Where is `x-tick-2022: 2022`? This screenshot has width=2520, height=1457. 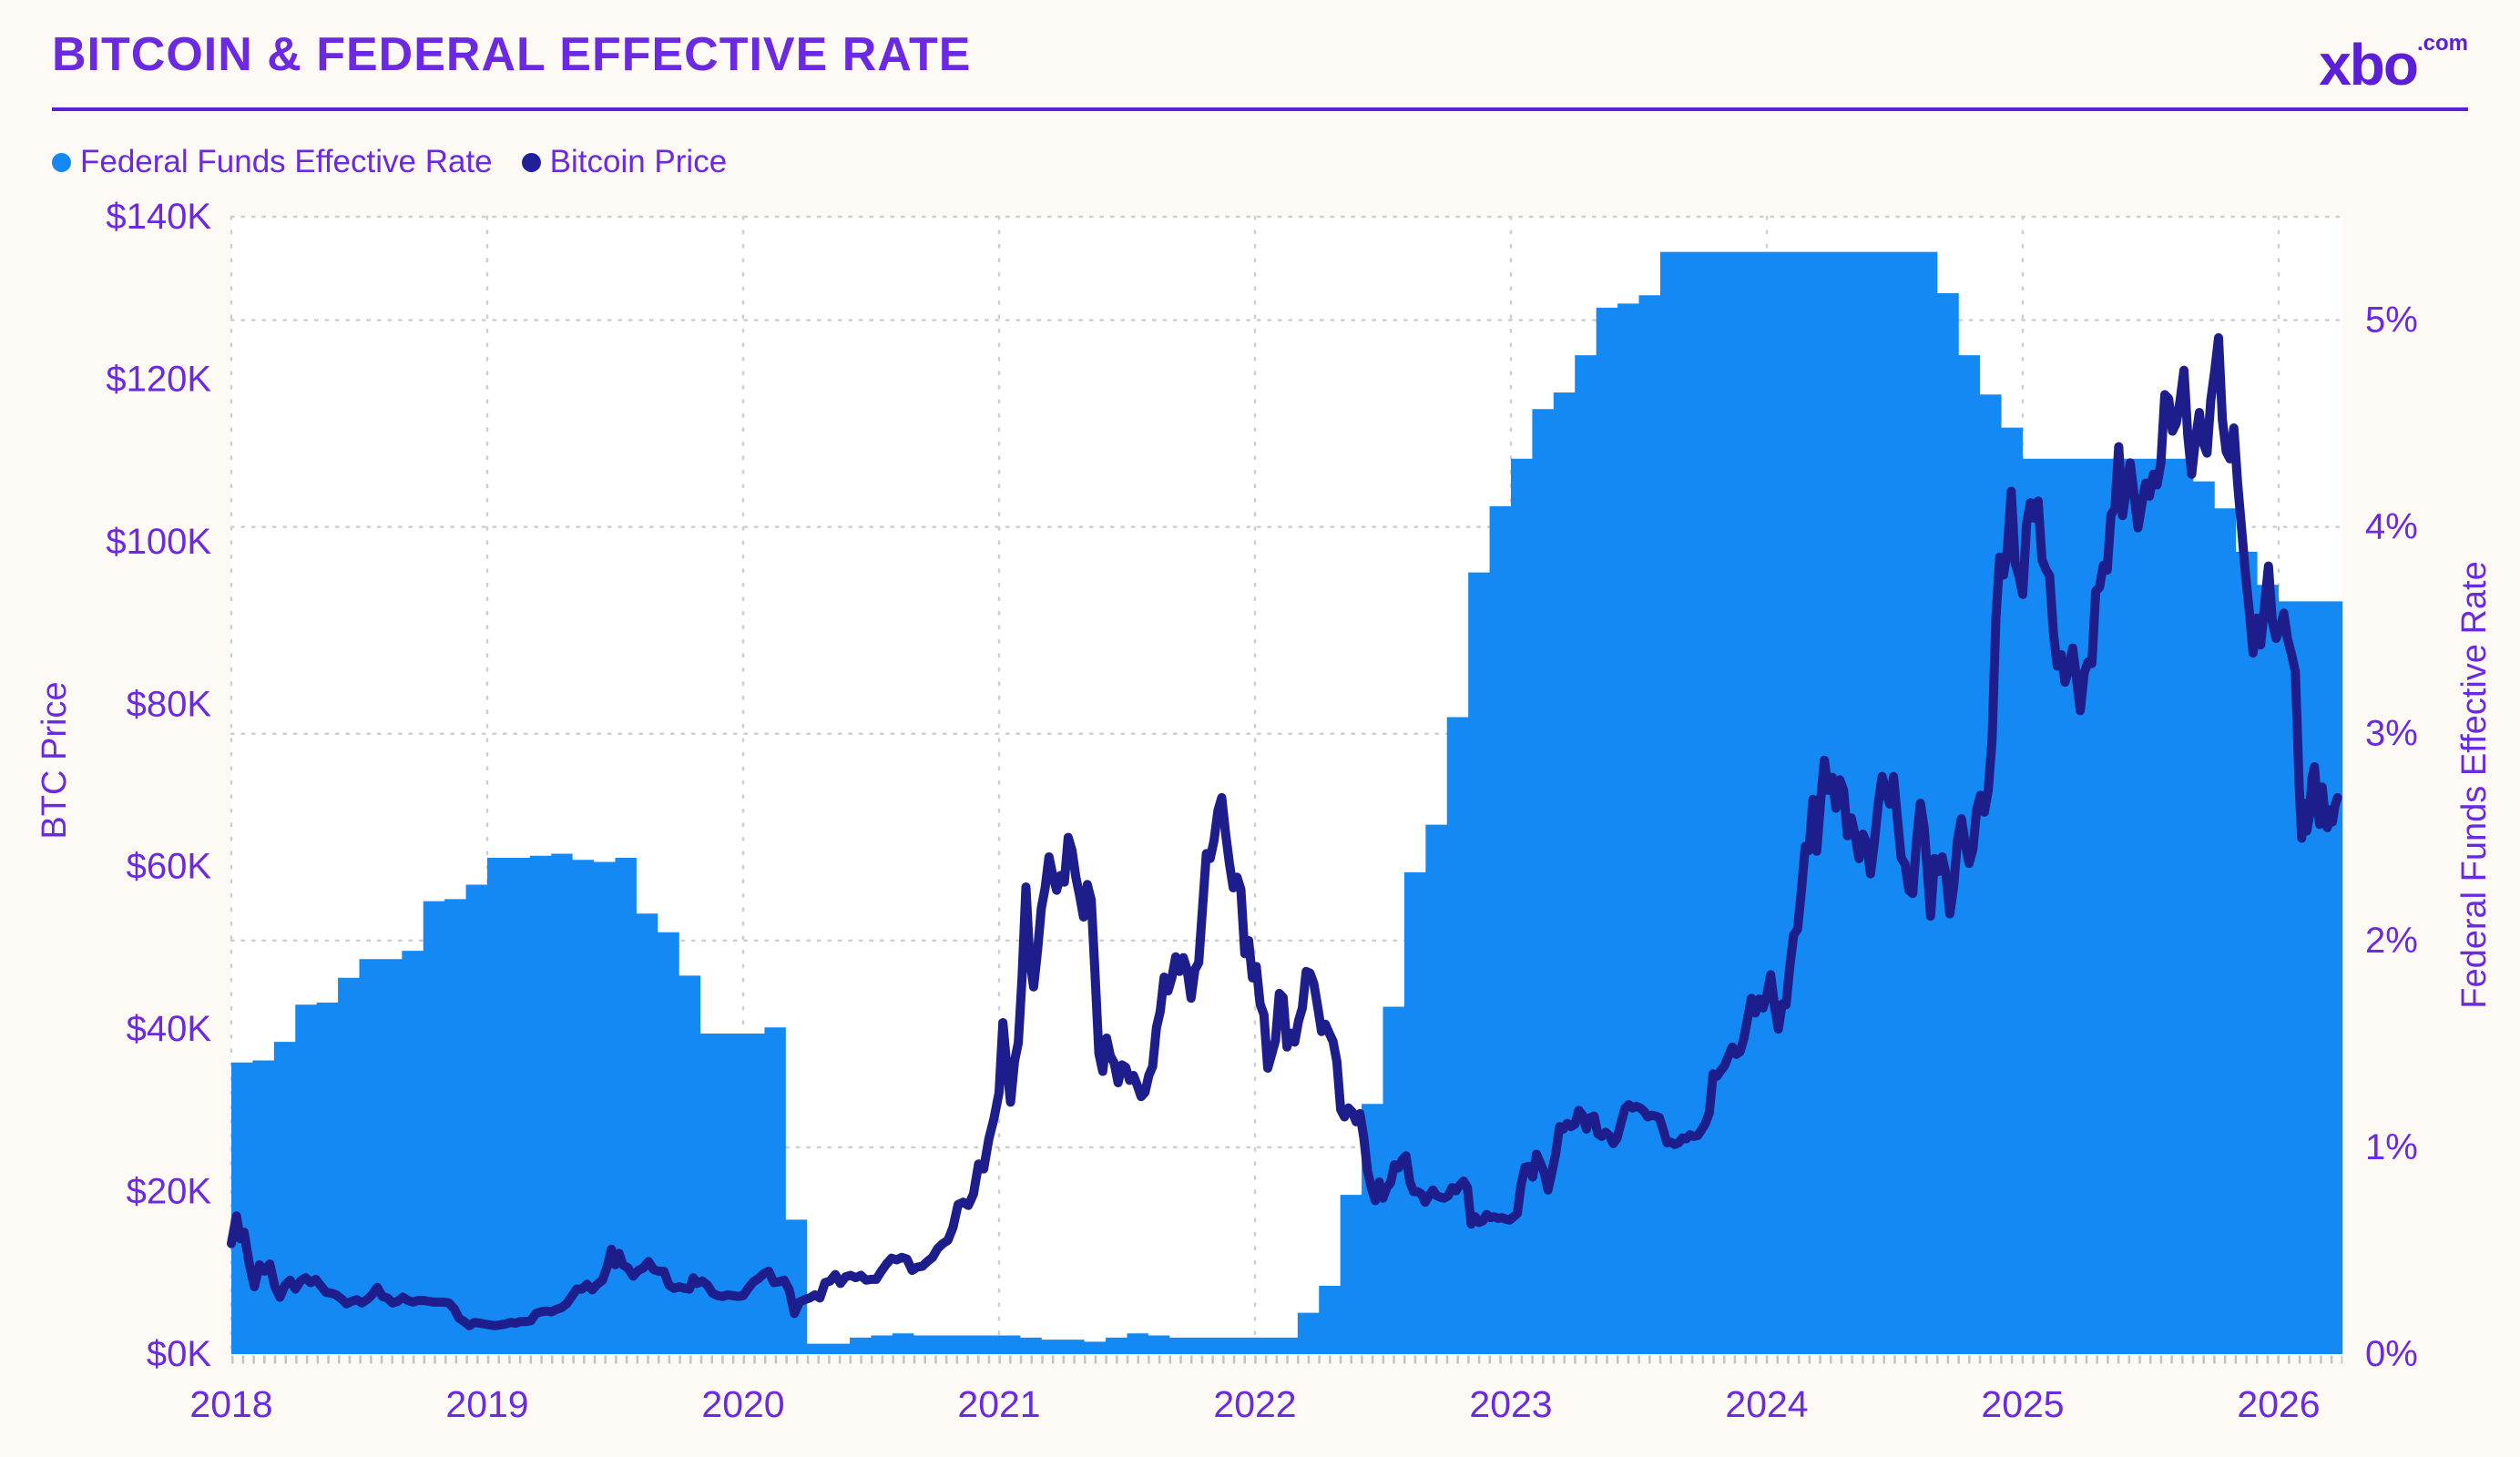
x-tick-2022: 2022 is located at coordinates (1254, 1404).